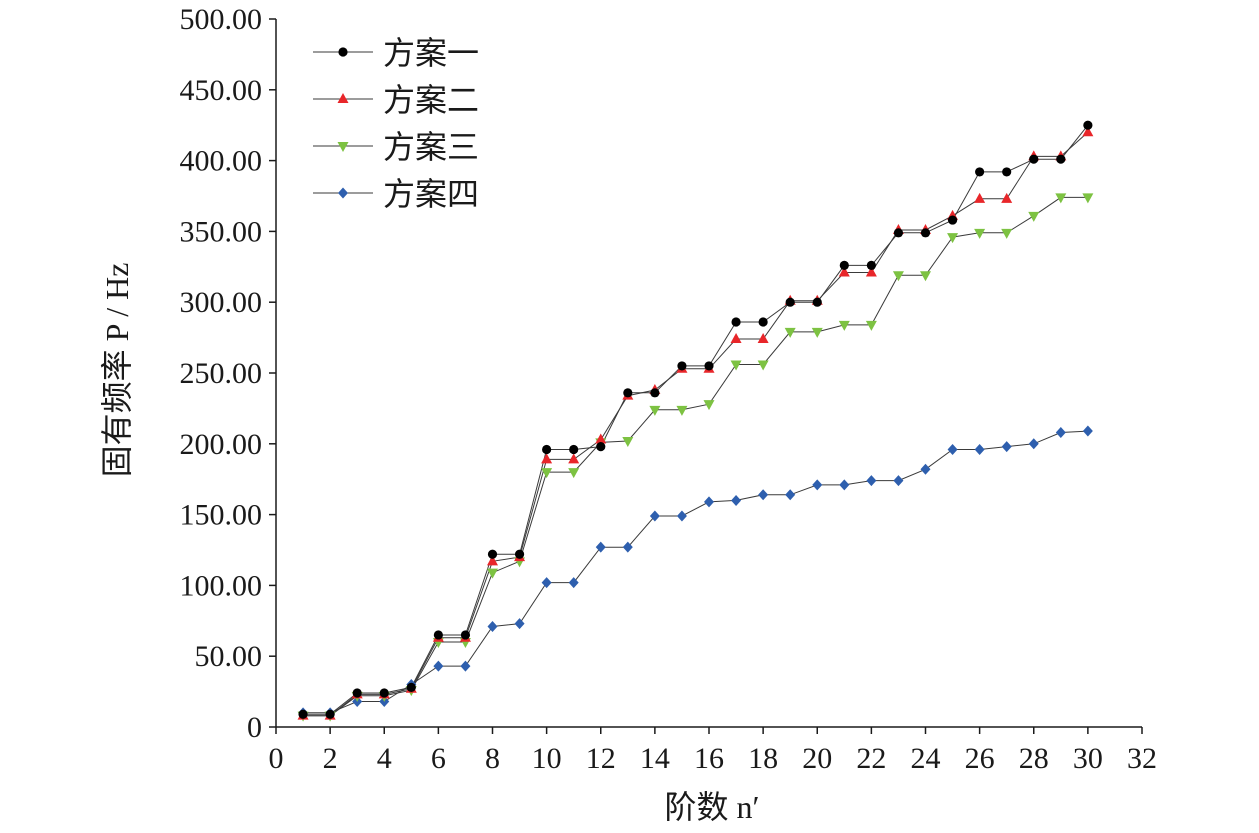 The height and width of the screenshot is (833, 1259). What do you see at coordinates (1034, 758) in the screenshot?
I see `x-tick-label: 28` at bounding box center [1034, 758].